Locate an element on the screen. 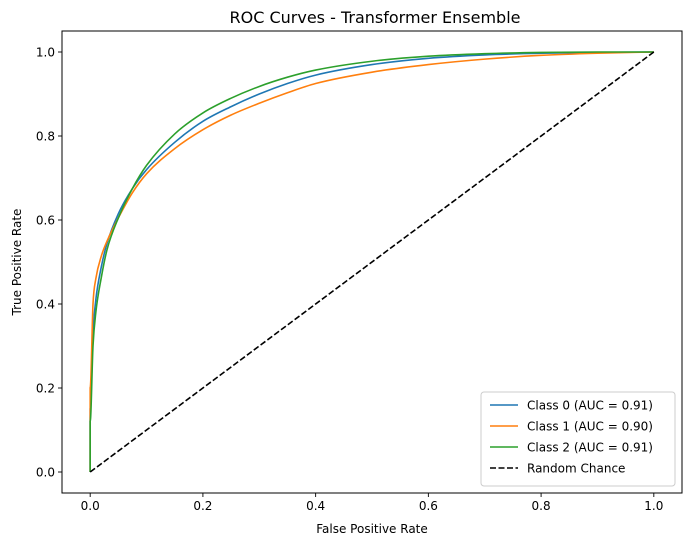 The width and height of the screenshot is (691, 551). x-tick-label: 0.4 is located at coordinates (315, 506).